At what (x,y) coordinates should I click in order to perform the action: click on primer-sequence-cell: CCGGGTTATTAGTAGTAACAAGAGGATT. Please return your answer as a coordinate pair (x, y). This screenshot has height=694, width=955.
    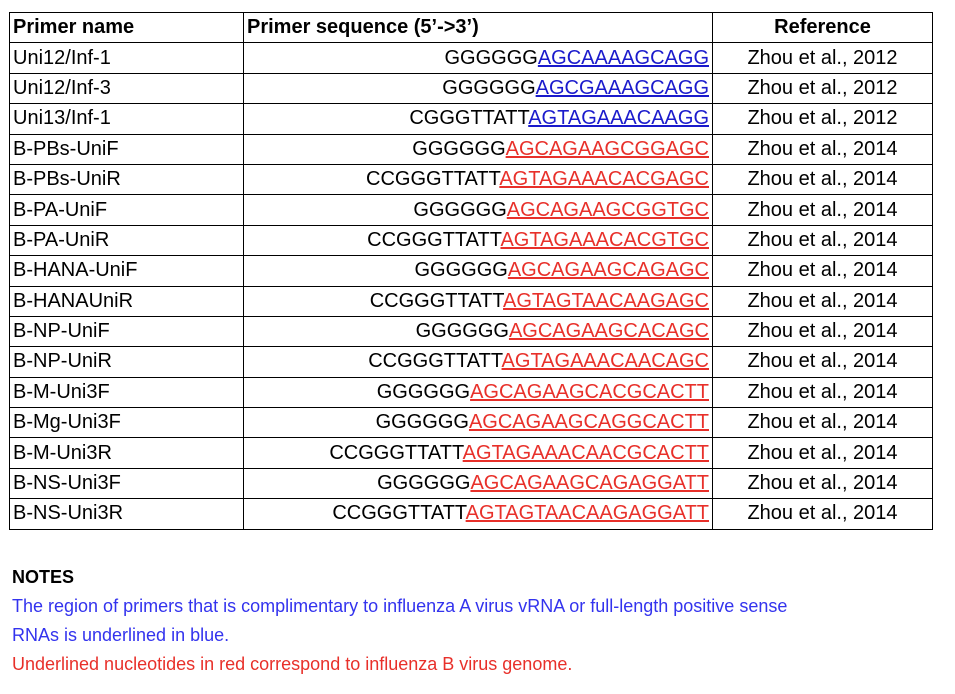
    Looking at the image, I should click on (478, 514).